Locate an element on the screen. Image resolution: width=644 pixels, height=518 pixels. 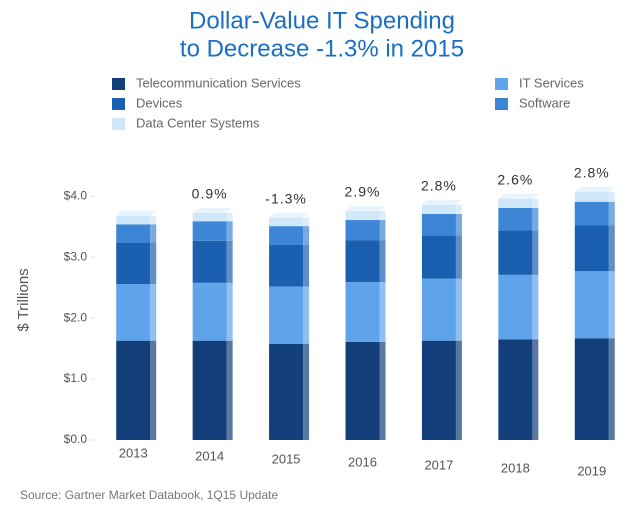
chart-title: Dollar-Value IT Spending is located at coordinates (322, 20).